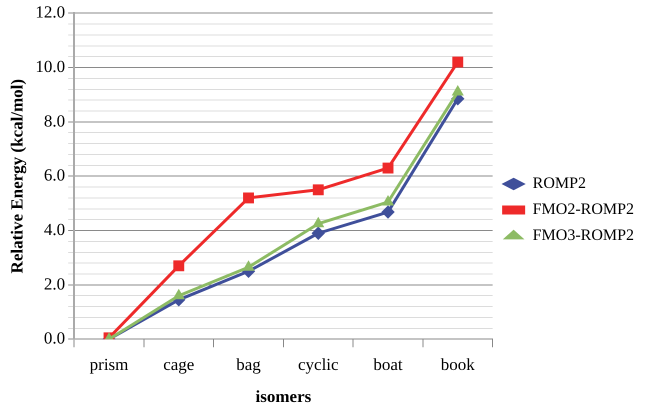  Describe the element at coordinates (559, 183) in the screenshot. I see `legend-label: ROMP2` at that location.